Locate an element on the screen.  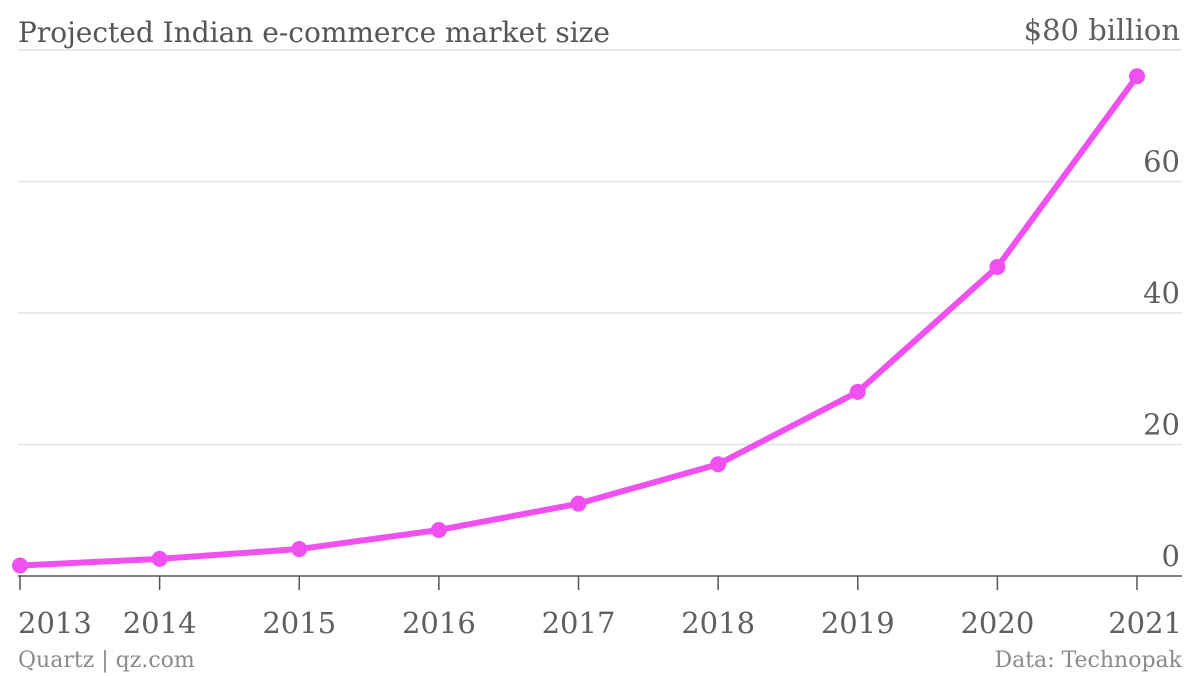
chart-title: Projected Indian e-commerce market size is located at coordinates (314, 32).